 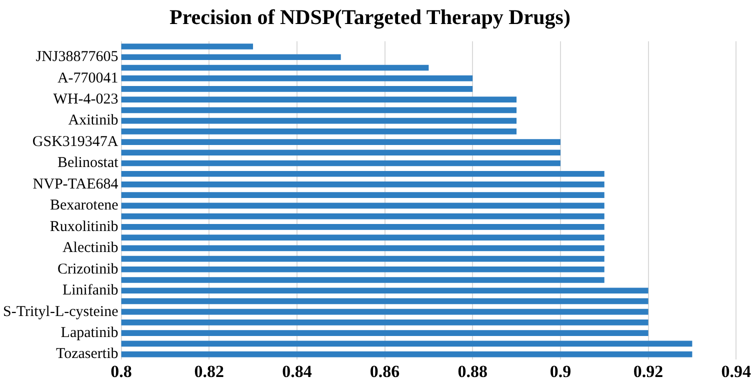 What do you see at coordinates (370, 17) in the screenshot?
I see `chart-title: Precision of NDSP(Targeted Therapy Drugs)` at bounding box center [370, 17].